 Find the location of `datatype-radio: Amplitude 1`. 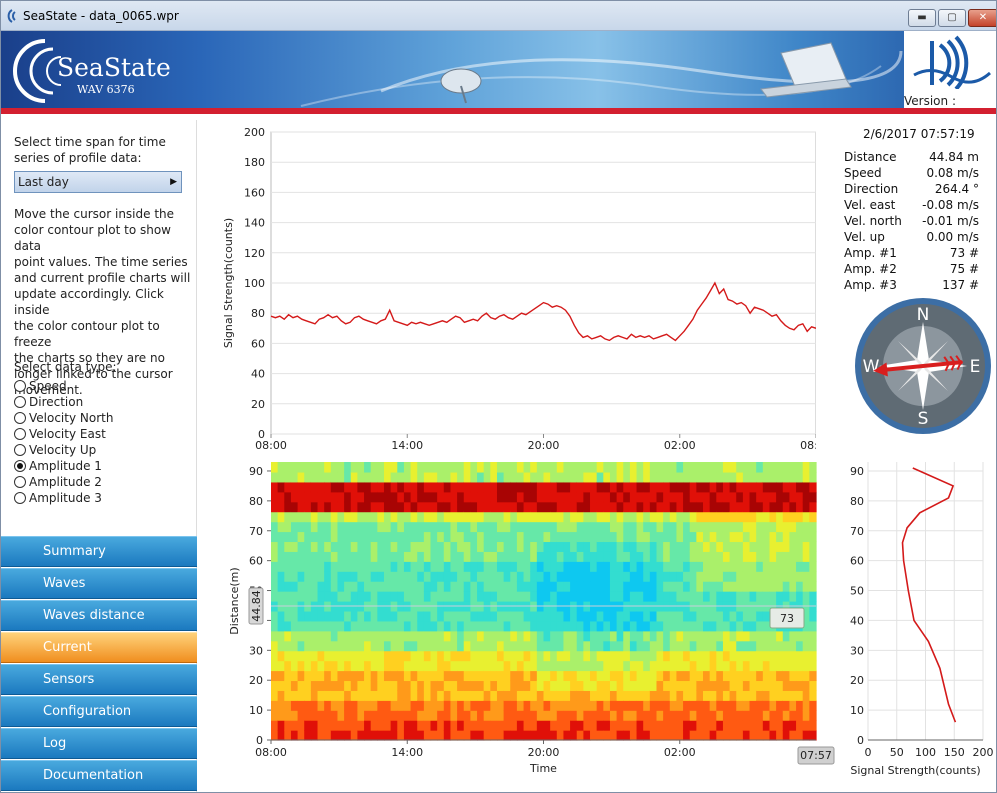

datatype-radio: Amplitude 1 is located at coordinates (58, 467).